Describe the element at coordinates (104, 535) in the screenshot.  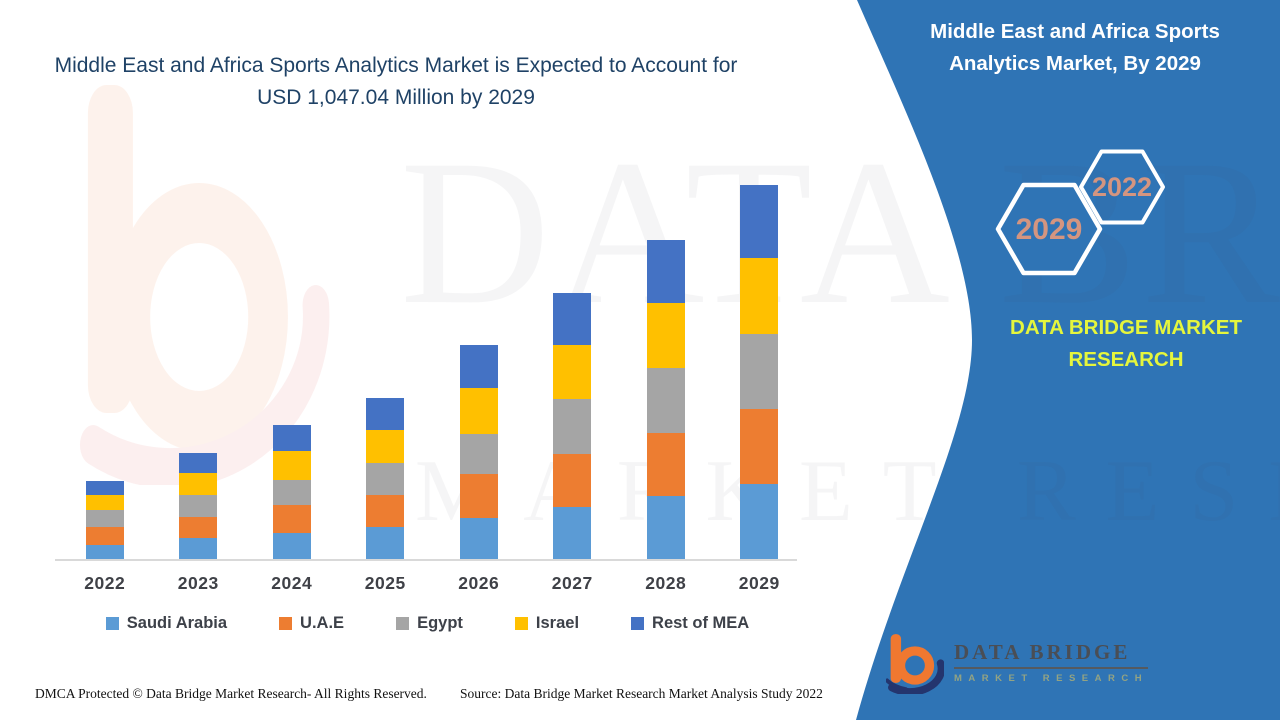
I see `bar-segment-u-a-e-2022` at that location.